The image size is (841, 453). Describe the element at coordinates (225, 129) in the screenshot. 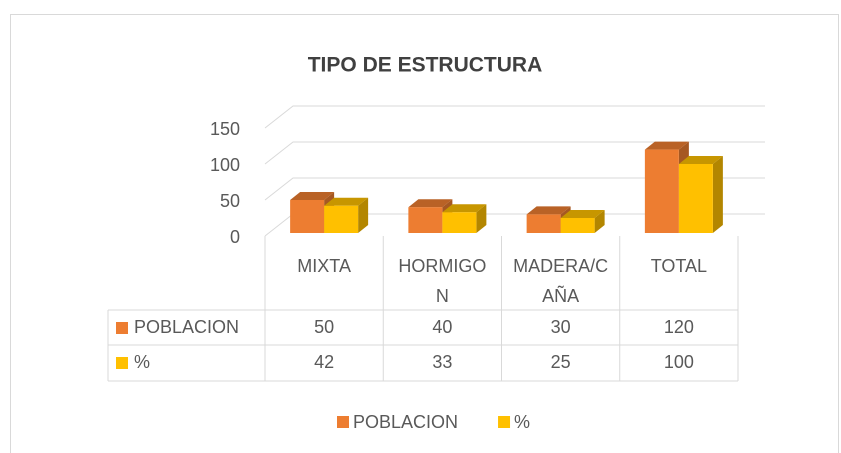

I see `y-tick-label: 150` at that location.